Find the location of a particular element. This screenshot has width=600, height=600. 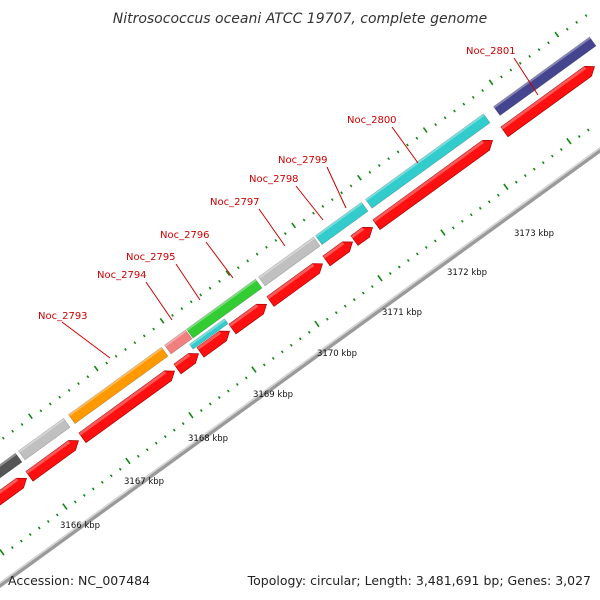

gene-label-noc-2795: Noc_2795 is located at coordinates (151, 257).